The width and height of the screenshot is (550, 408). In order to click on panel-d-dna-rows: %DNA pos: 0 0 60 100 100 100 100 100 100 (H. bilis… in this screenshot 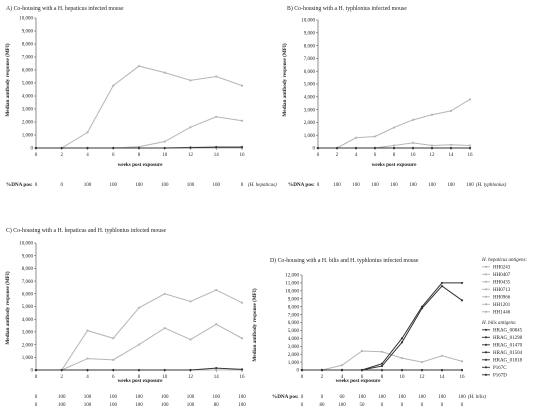, I will do `click(379, 401)`.